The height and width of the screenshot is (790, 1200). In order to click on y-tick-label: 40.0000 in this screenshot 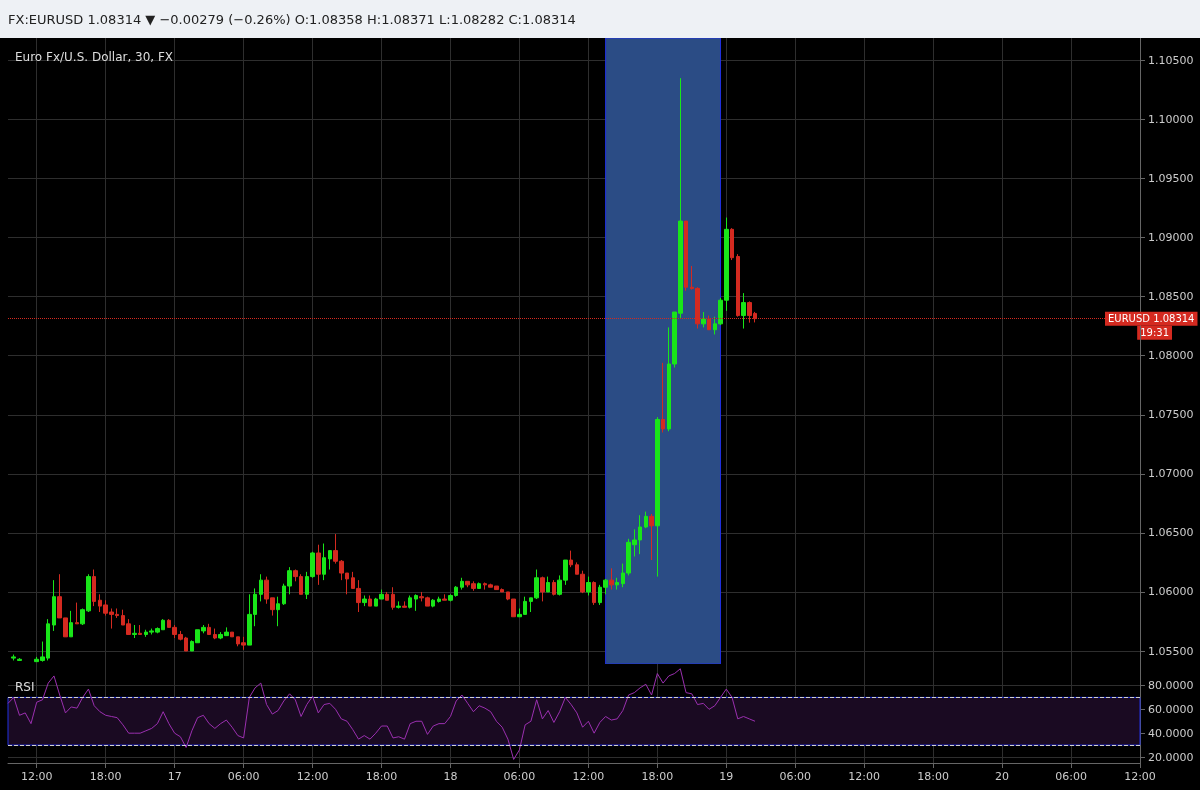, I will do `click(1171, 733)`.